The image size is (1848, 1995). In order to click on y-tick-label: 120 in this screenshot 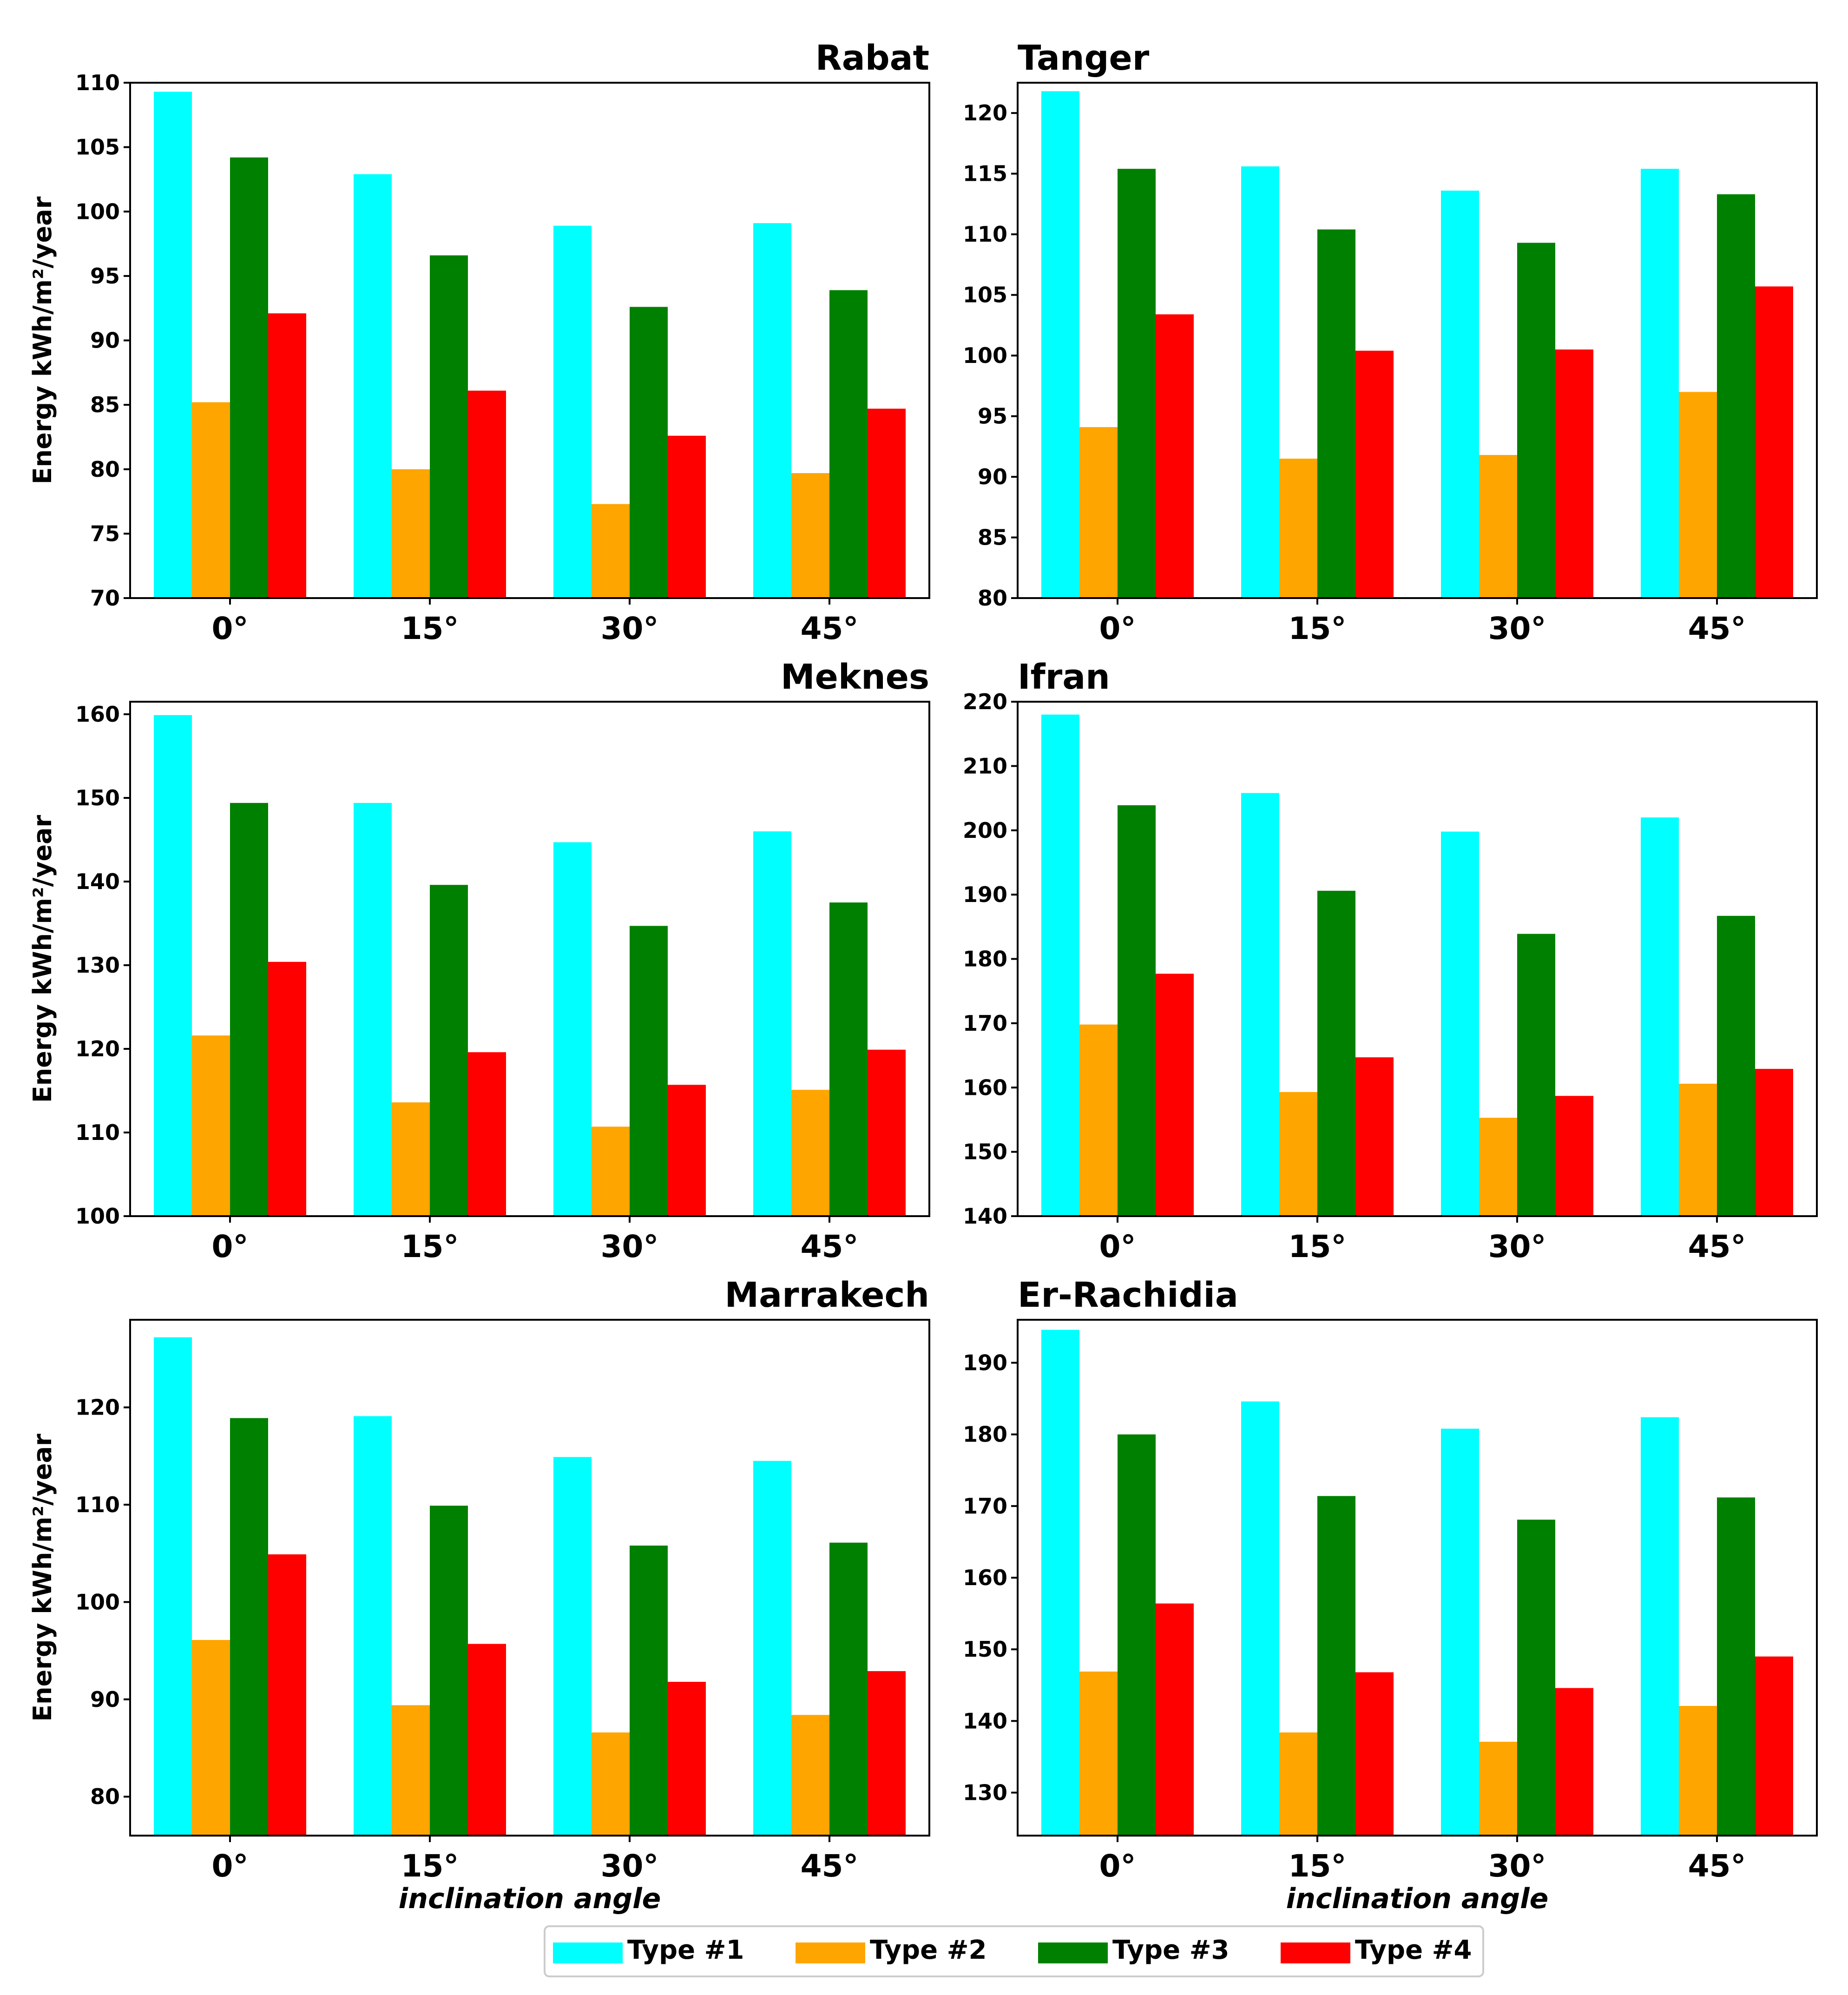, I will do `click(97, 1408)`.